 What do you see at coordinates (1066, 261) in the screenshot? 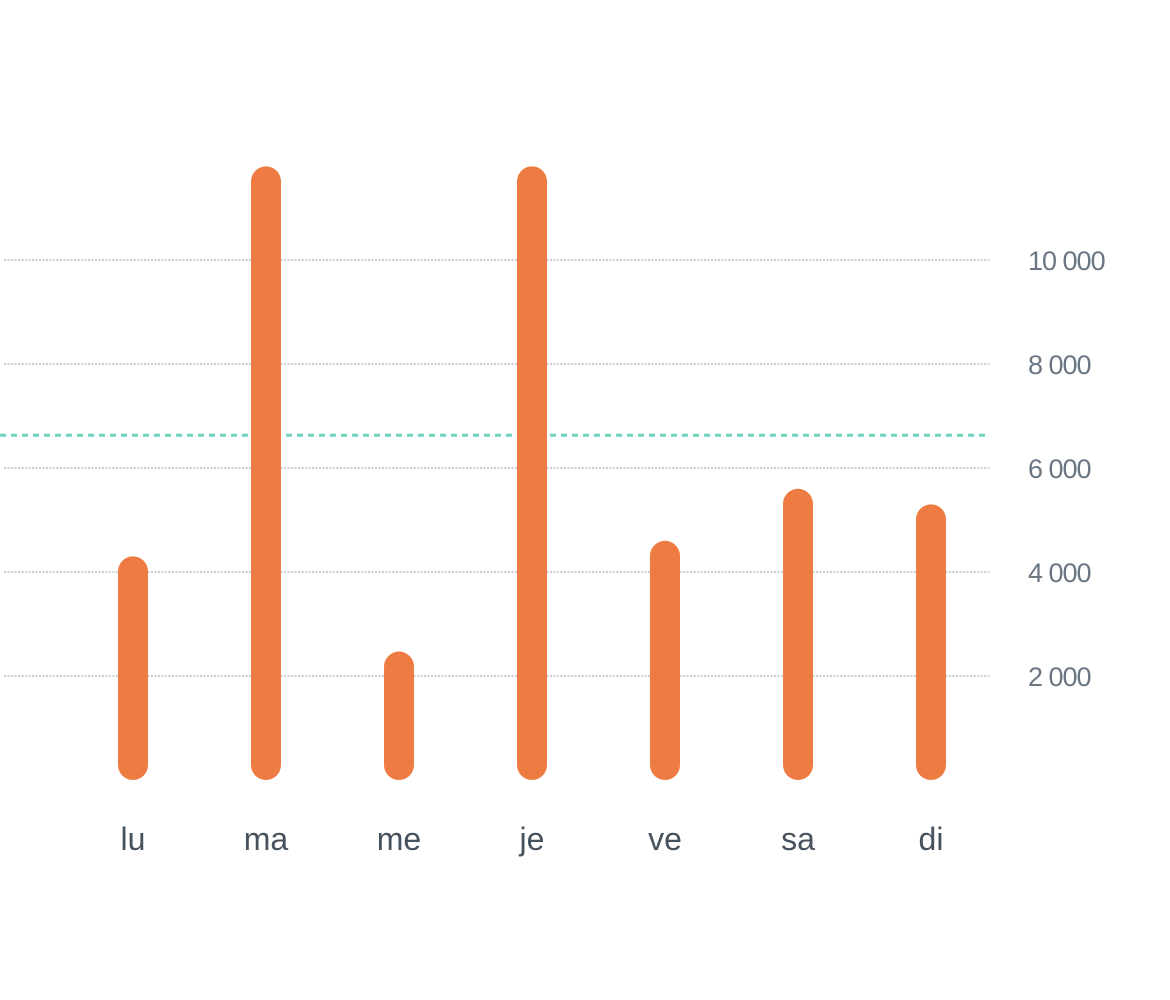
I see `y-tick-label: 10 000` at bounding box center [1066, 261].